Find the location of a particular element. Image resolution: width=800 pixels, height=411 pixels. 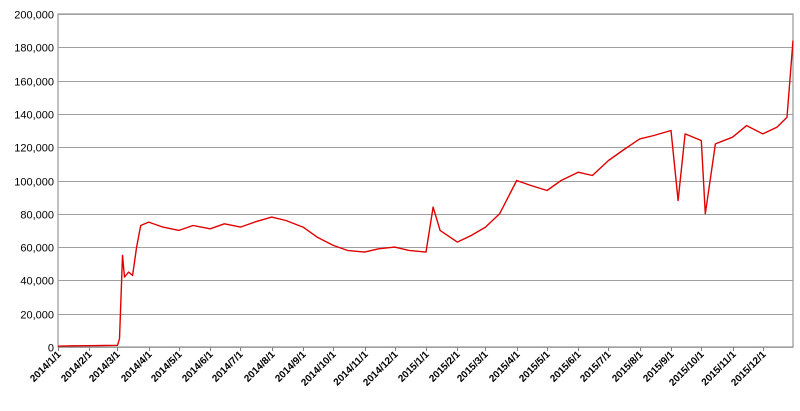

y-tick-label: 40,000 is located at coordinates (37, 282).